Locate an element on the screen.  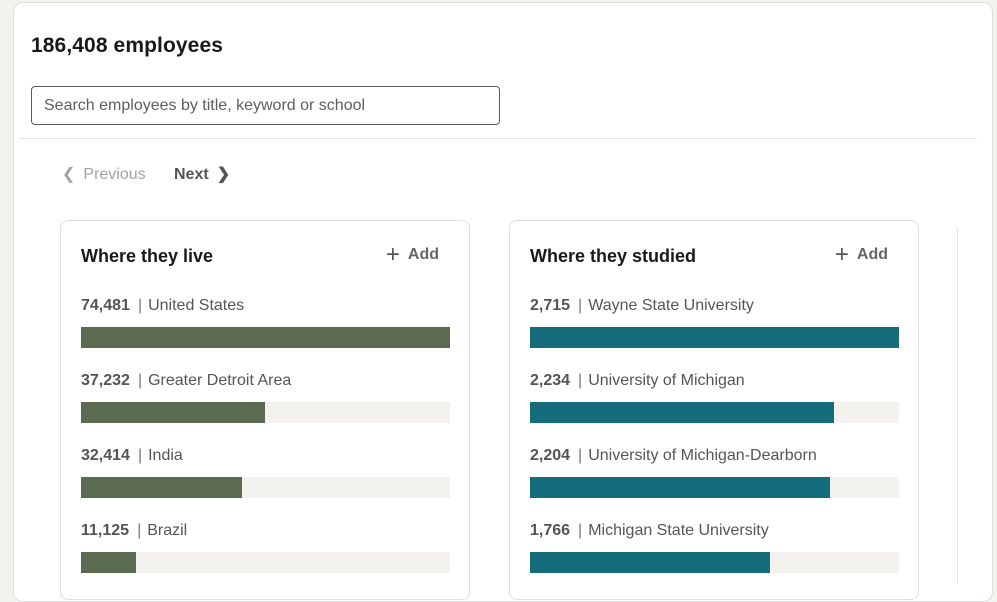
stat-count: 2,204 is located at coordinates (550, 455).